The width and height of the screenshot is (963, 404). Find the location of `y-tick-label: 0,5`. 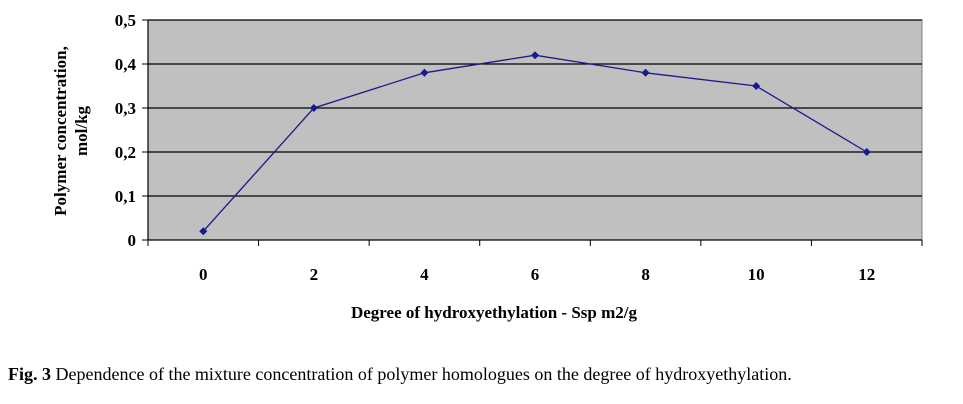

y-tick-label: 0,5 is located at coordinates (125, 20).